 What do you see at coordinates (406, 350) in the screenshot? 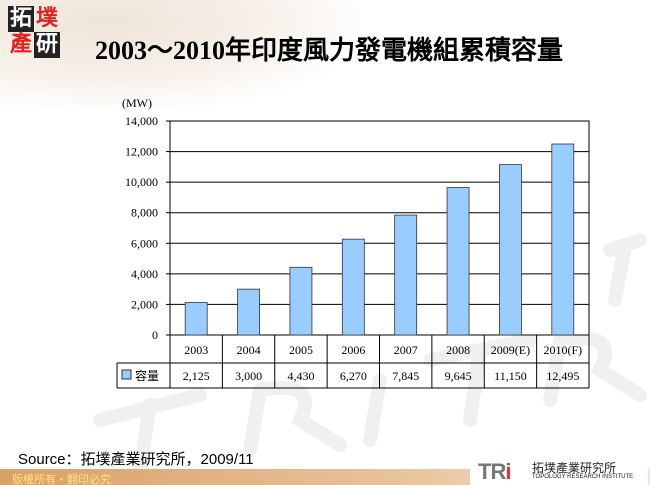
I see `x-tick-label: 2007` at bounding box center [406, 350].